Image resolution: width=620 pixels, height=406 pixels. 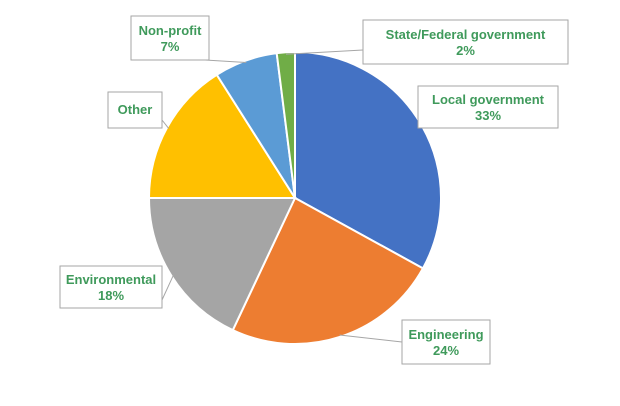 I want to click on data-label-box-state-federal-government, so click(x=465, y=42).